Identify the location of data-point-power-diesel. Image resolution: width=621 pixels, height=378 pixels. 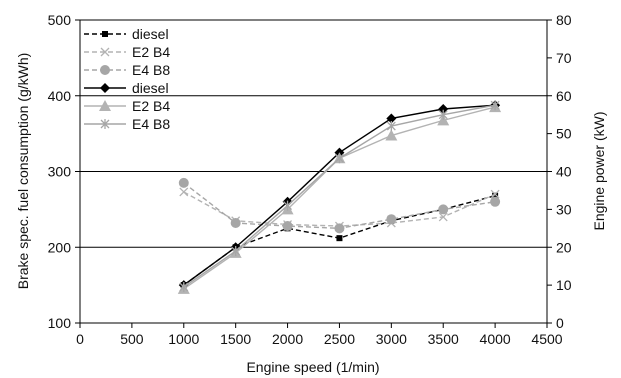
(391, 118).